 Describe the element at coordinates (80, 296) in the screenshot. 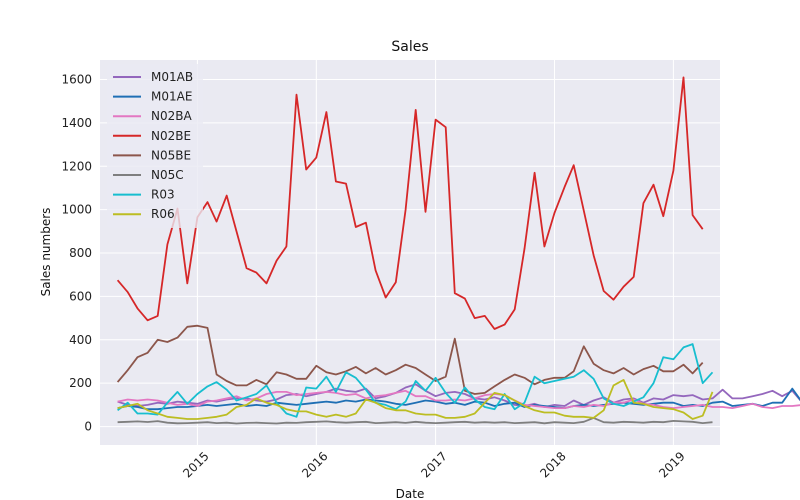

I see `y-tick-label: 600` at that location.